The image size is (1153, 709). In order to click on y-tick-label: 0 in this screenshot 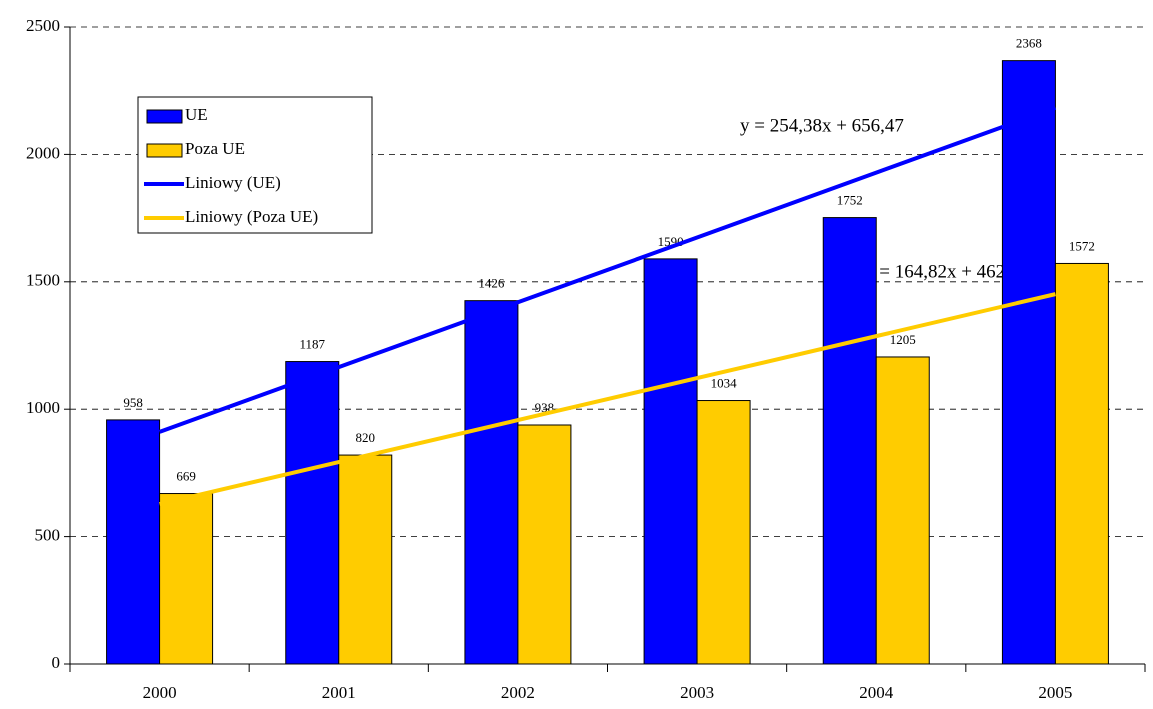, I will do `click(56, 662)`.